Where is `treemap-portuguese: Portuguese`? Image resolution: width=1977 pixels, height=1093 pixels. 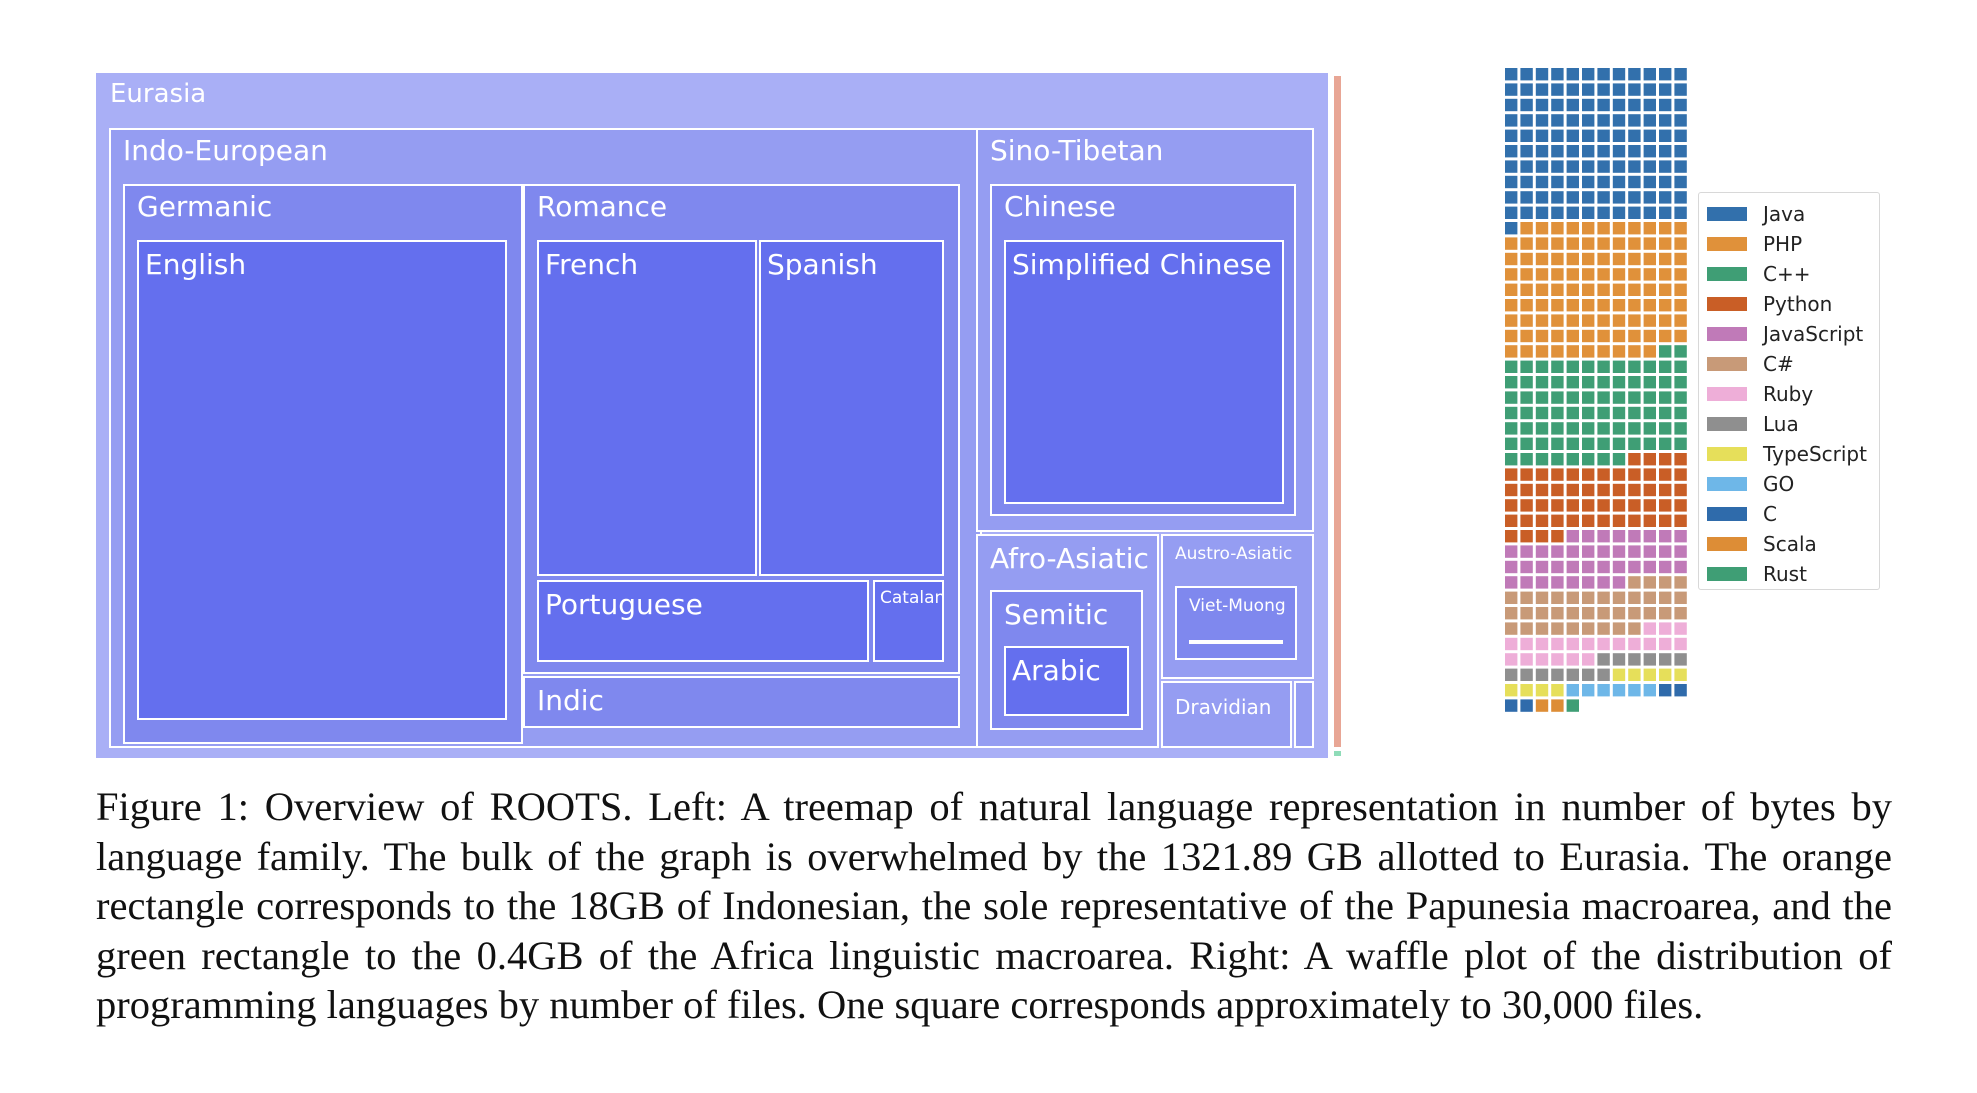 treemap-portuguese: Portuguese is located at coordinates (703, 621).